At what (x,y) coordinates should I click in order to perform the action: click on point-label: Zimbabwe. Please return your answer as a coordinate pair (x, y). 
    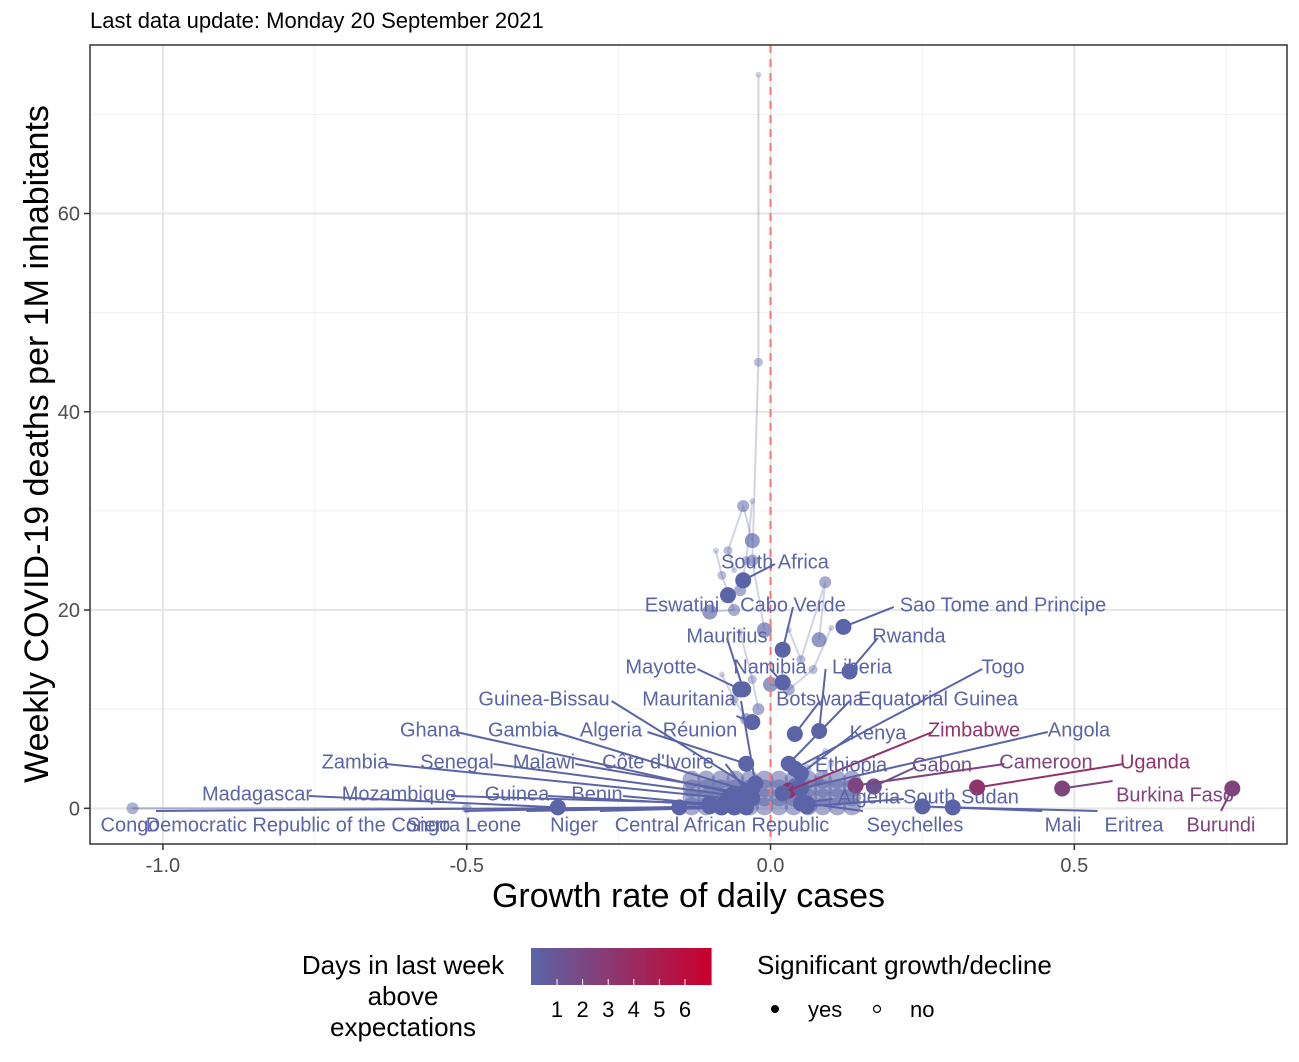
    Looking at the image, I should click on (974, 730).